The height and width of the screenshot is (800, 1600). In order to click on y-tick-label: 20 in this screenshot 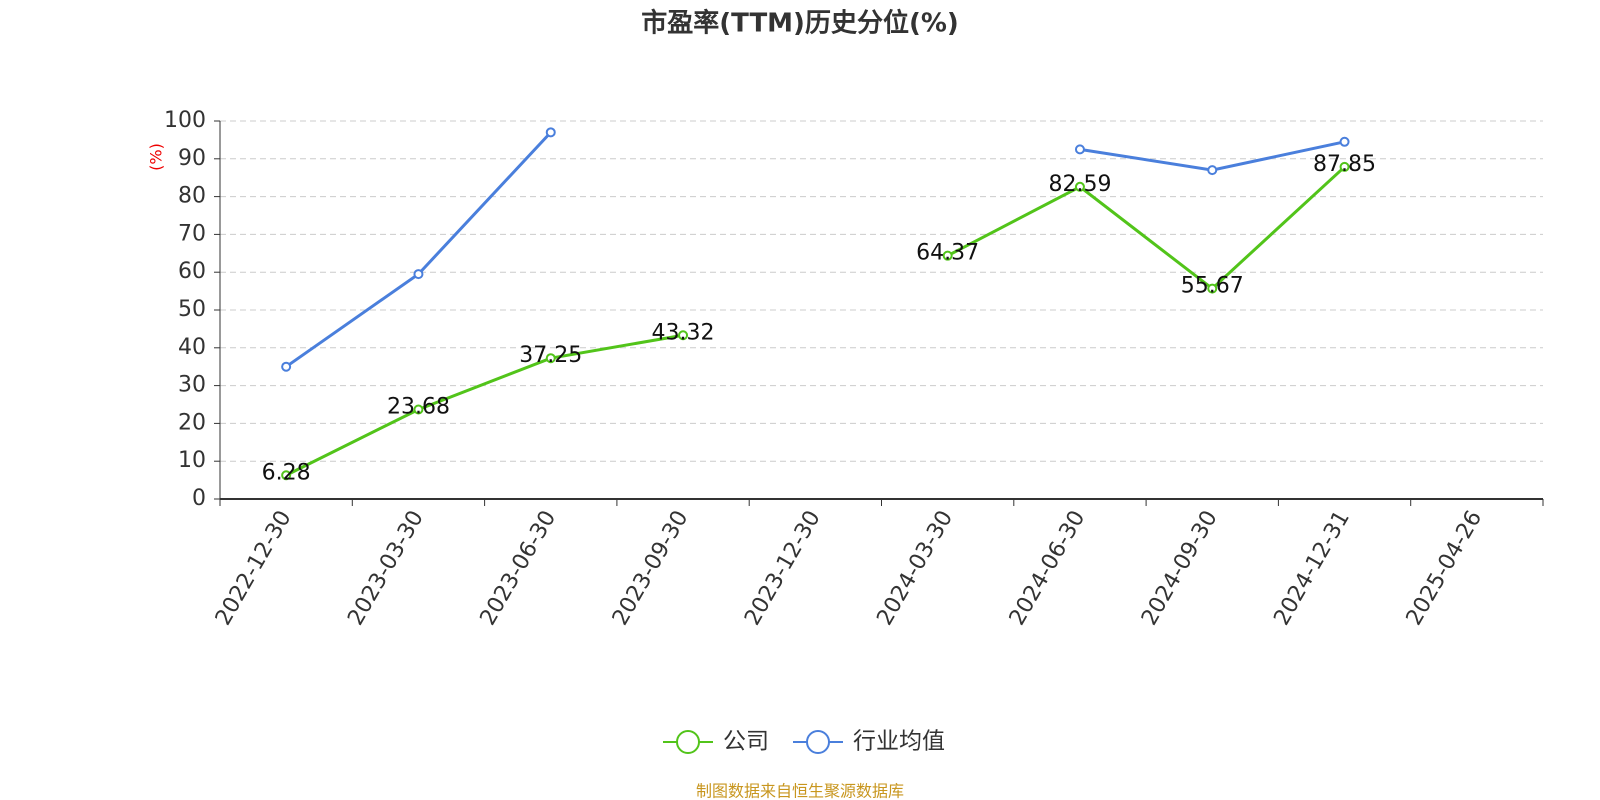, I will do `click(192, 422)`.